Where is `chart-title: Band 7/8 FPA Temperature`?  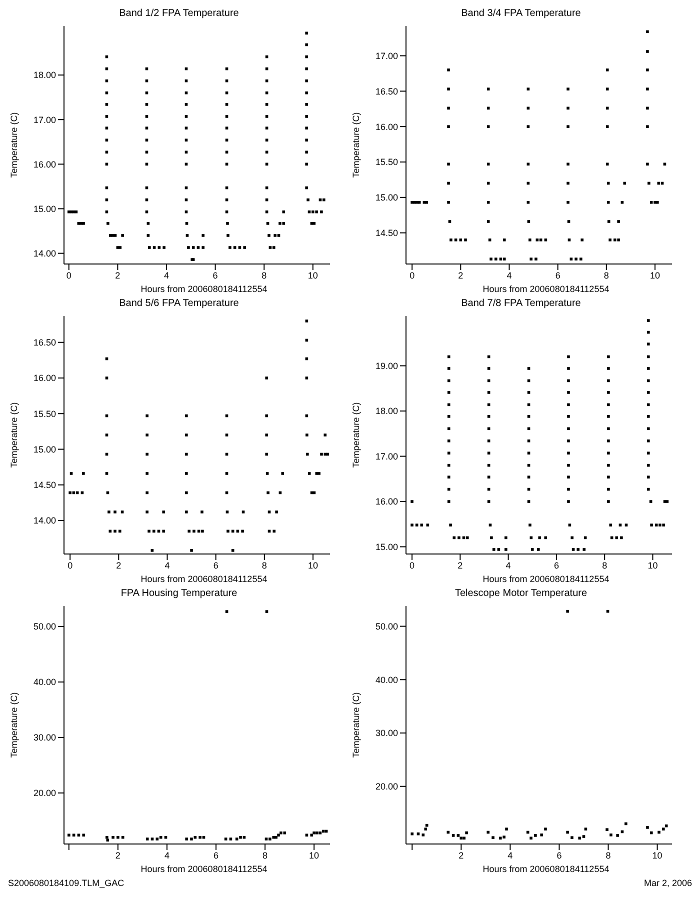 chart-title: Band 7/8 FPA Temperature is located at coordinates (521, 304).